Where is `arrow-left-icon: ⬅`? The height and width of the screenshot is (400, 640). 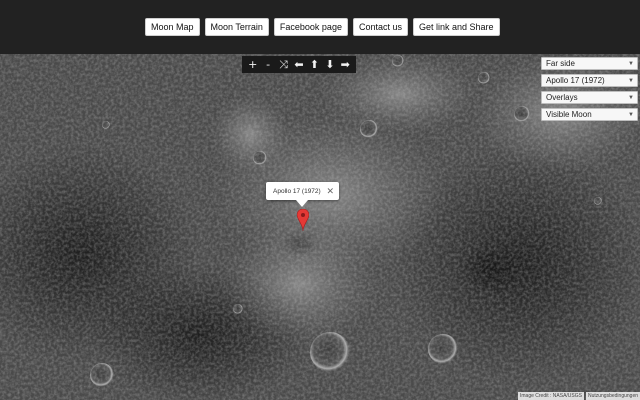 arrow-left-icon: ⬅ is located at coordinates (299, 64).